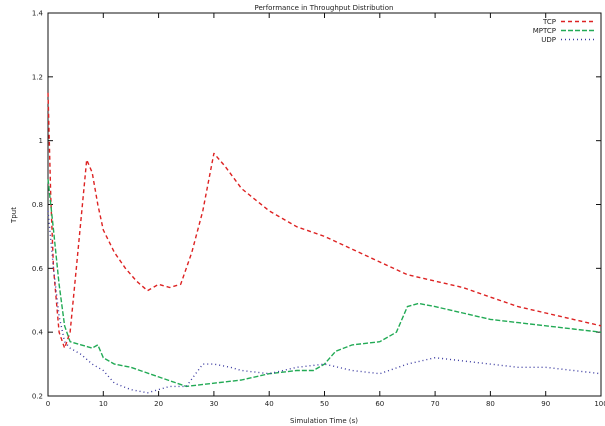 Image resolution: width=605 pixels, height=426 pixels. Describe the element at coordinates (548, 40) in the screenshot. I see `legend-label-udp: UDP` at that location.